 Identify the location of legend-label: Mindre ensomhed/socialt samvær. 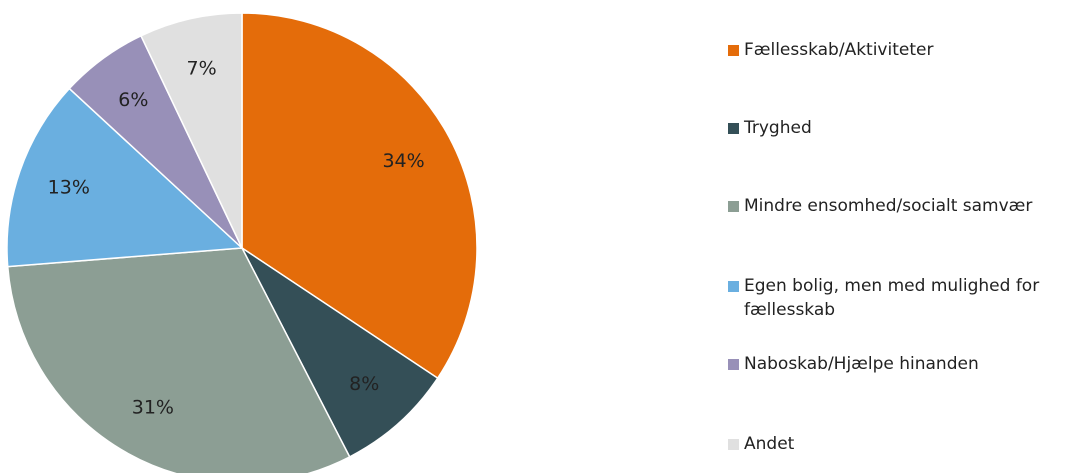
(888, 206).